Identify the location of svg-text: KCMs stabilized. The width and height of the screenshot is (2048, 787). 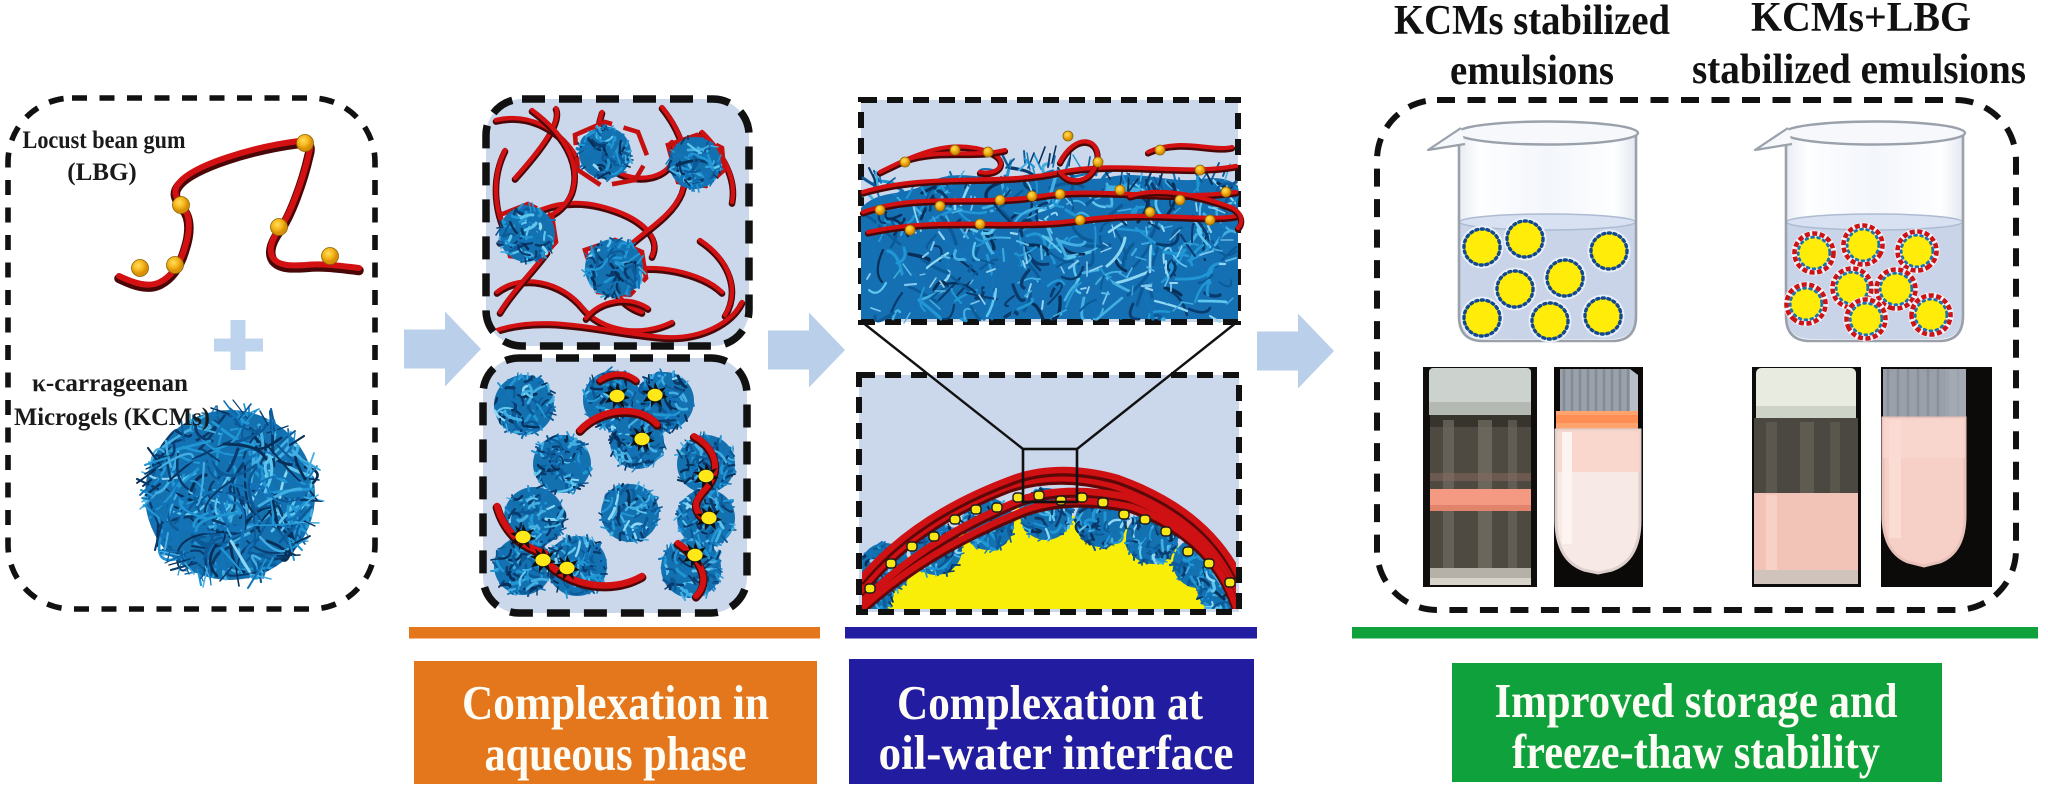
(1532, 22).